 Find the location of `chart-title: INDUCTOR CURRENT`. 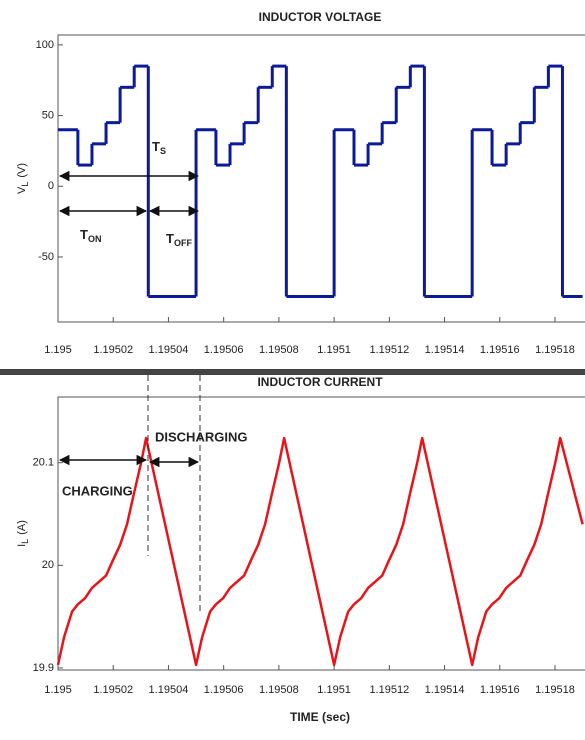

chart-title: INDUCTOR CURRENT is located at coordinates (320, 382).